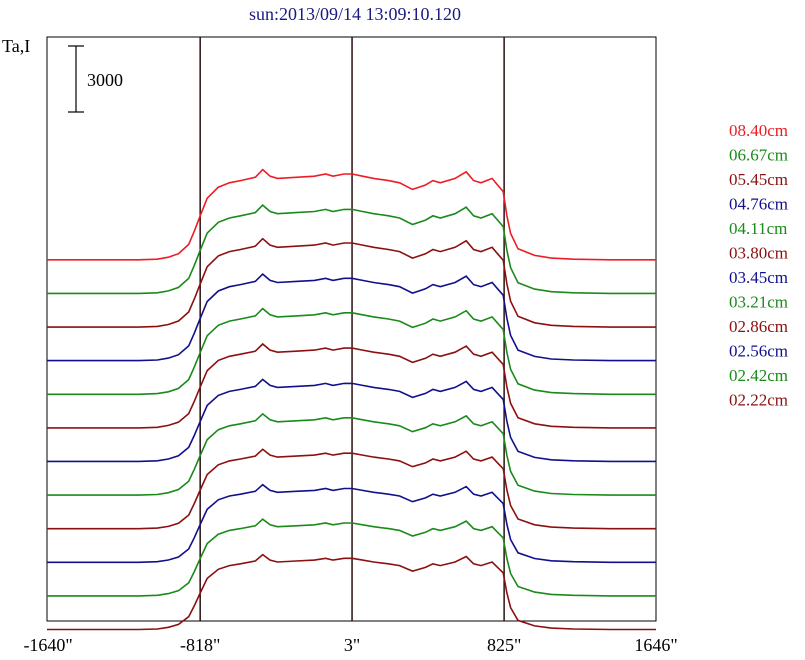  Describe the element at coordinates (758, 326) in the screenshot. I see `legend-entry: 02.86cm` at that location.